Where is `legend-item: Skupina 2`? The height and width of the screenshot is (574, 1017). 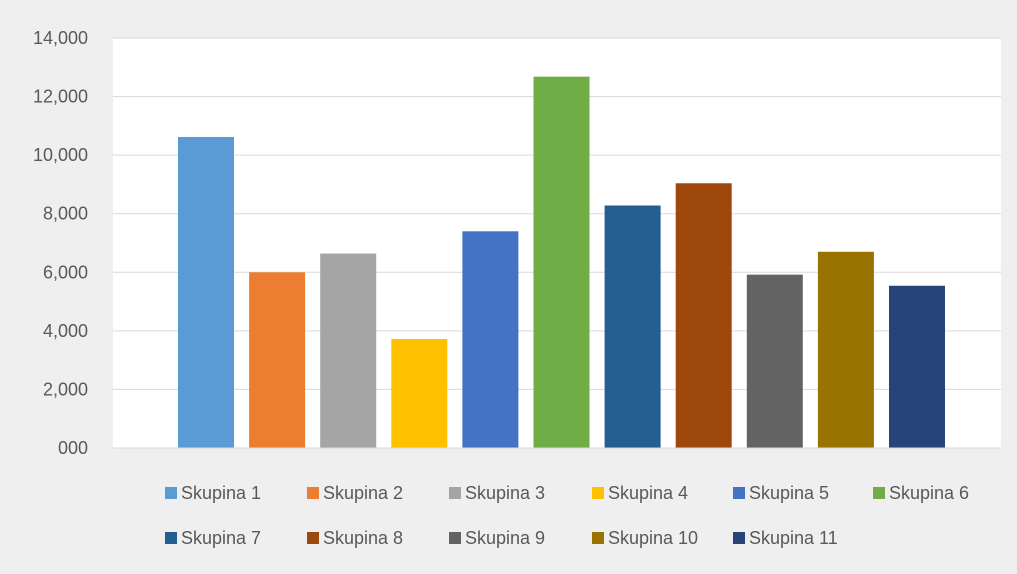 legend-item: Skupina 2 is located at coordinates (355, 493).